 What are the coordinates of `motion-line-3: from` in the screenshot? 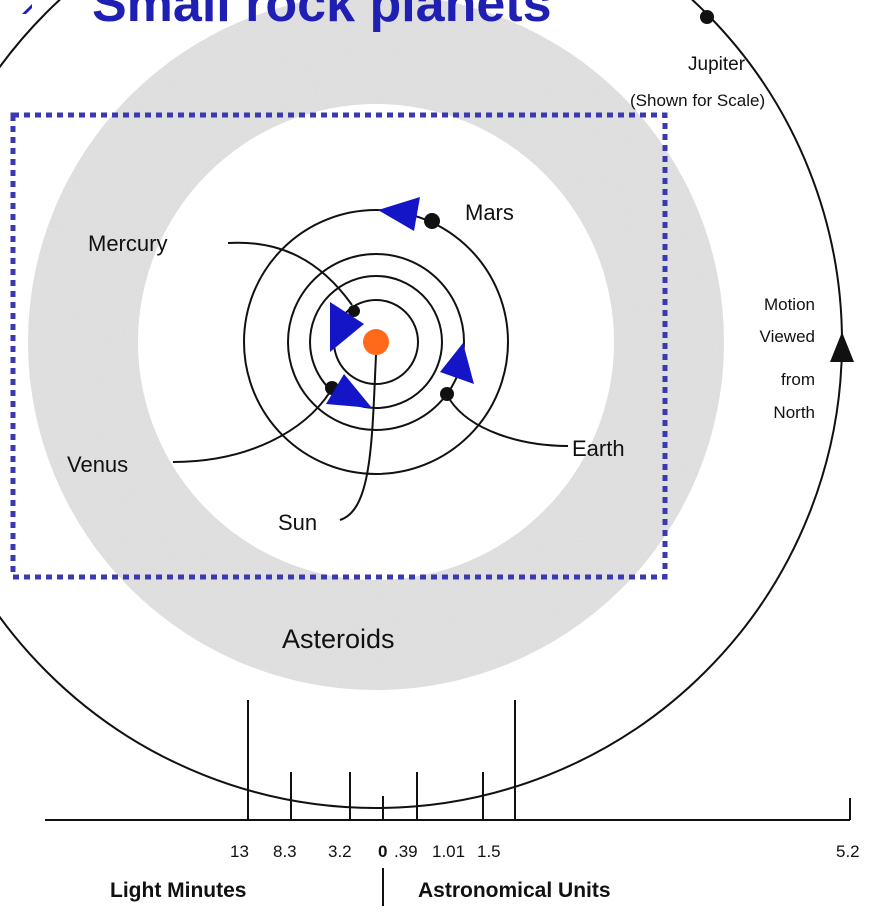 It's located at (798, 379).